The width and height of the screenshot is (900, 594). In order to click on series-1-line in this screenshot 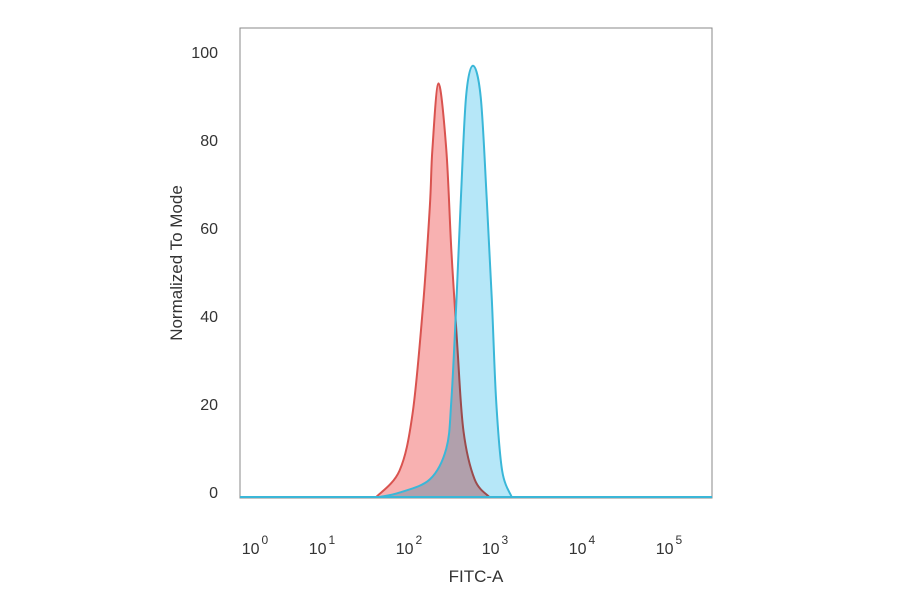, I will do `click(446, 281)`.